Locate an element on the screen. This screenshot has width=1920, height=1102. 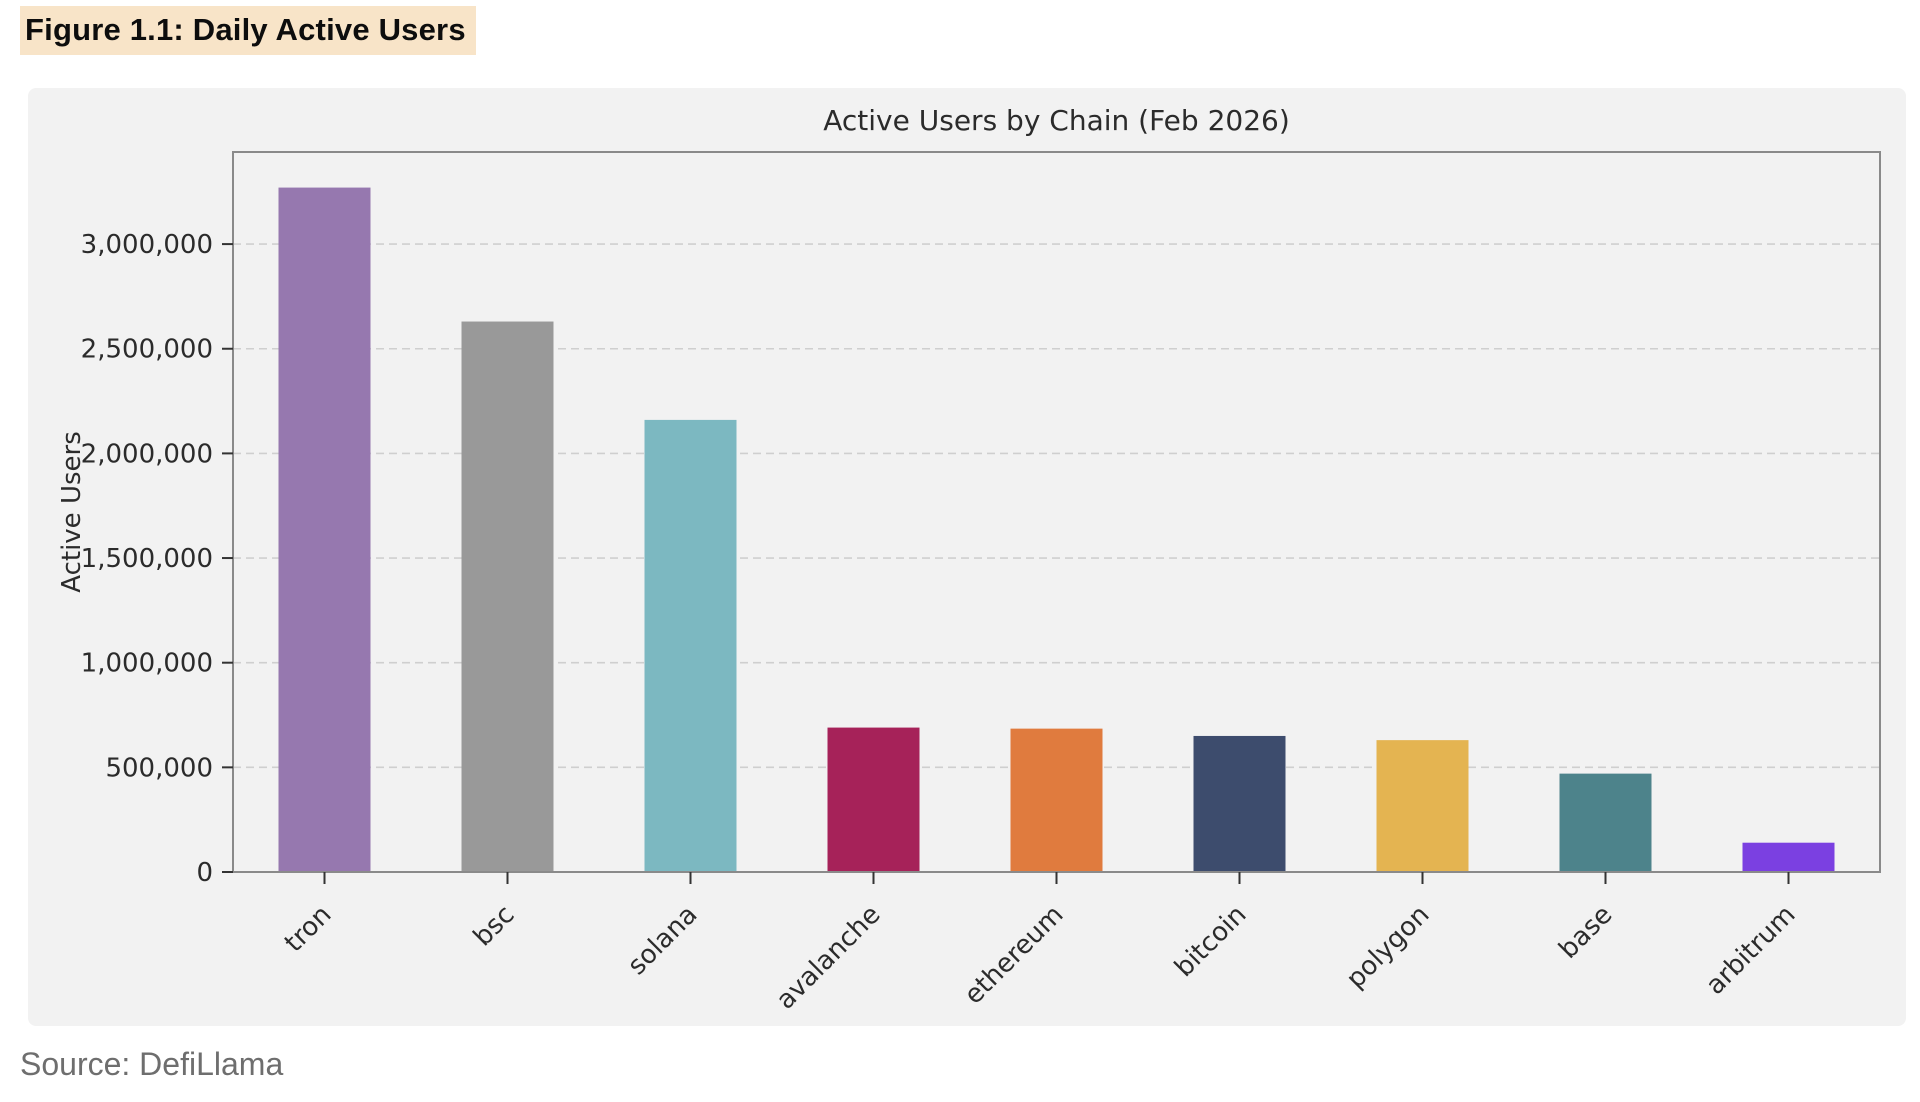
x-tick-label-bsc: bsc is located at coordinates (494, 926).